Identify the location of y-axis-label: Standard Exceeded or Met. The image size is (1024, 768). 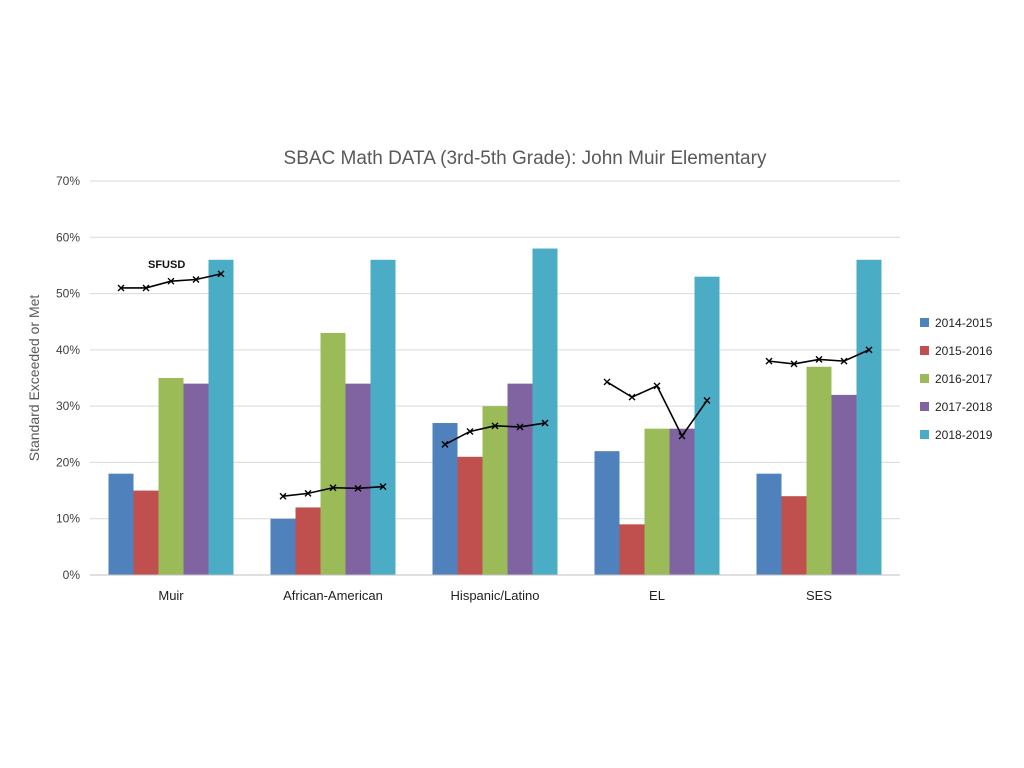
(34, 378).